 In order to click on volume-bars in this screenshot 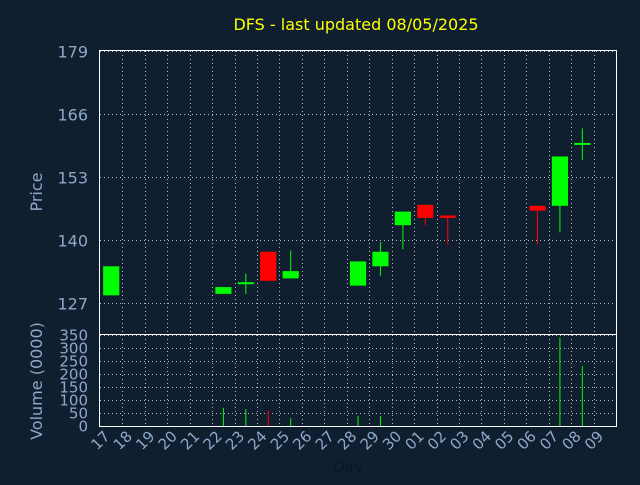, I will do `click(402, 381)`.